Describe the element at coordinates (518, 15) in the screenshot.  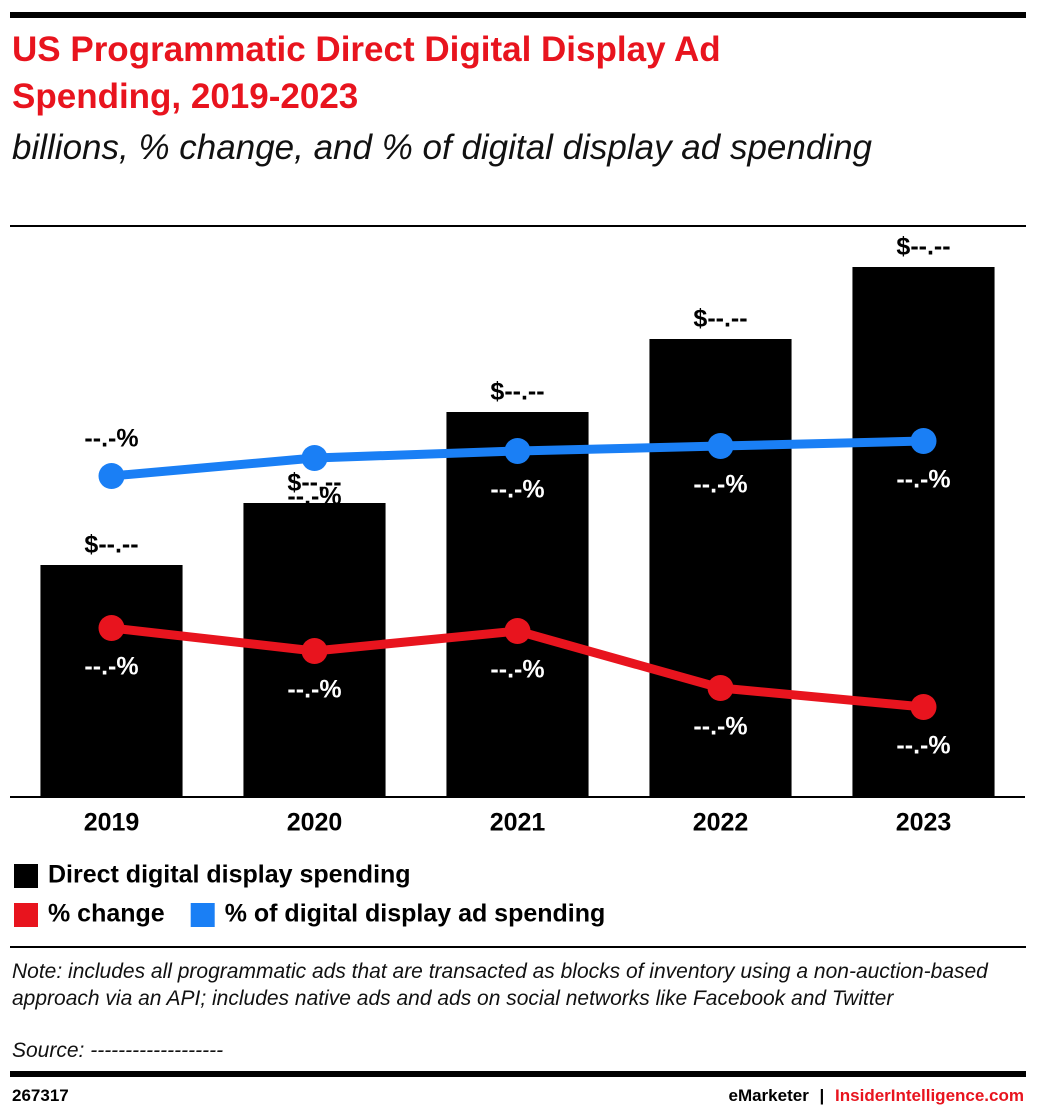
I see `top-rule` at that location.